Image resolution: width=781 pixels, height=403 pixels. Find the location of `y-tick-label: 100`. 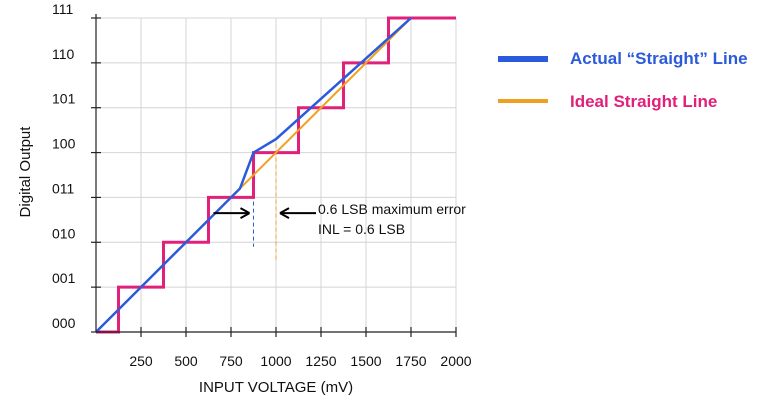

y-tick-label: 100 is located at coordinates (64, 144).